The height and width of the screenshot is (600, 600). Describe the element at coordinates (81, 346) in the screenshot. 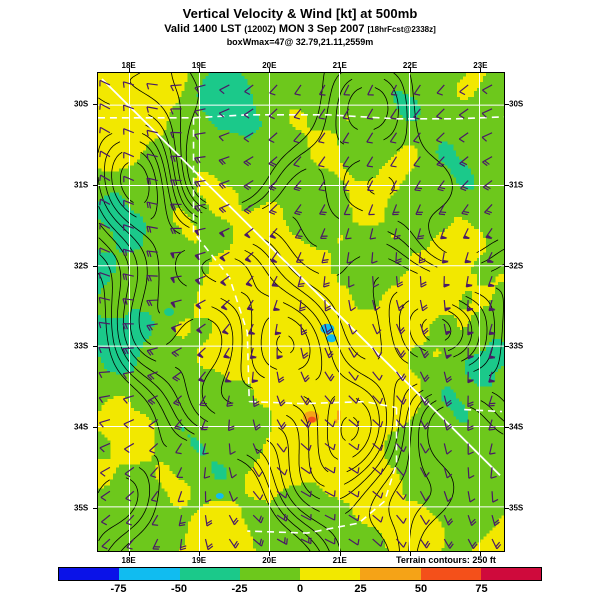

I see `y-axis-label-left-3: 33S` at that location.